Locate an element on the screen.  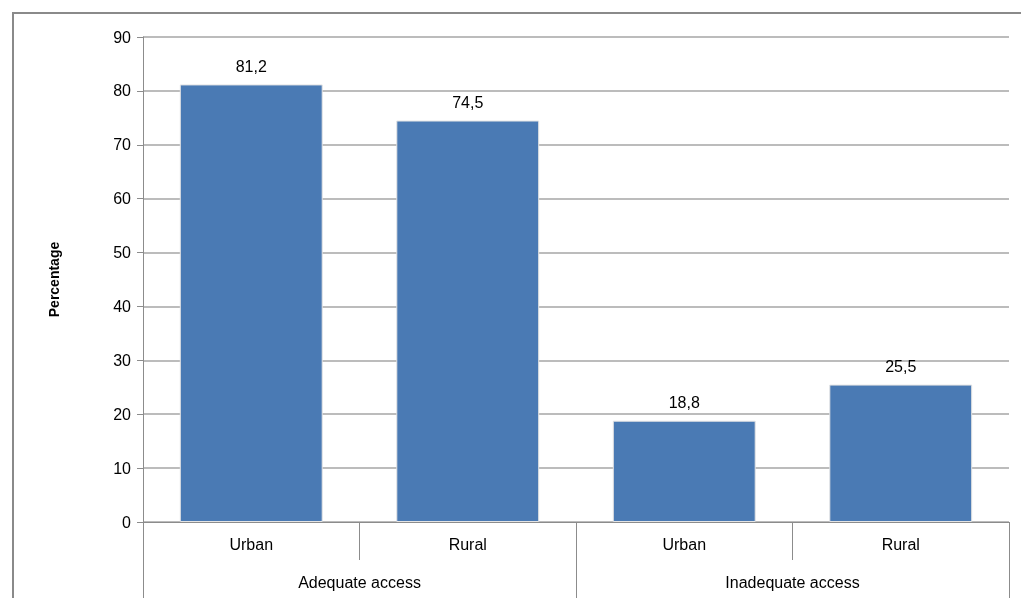
data-label: 74,5 is located at coordinates (468, 103).